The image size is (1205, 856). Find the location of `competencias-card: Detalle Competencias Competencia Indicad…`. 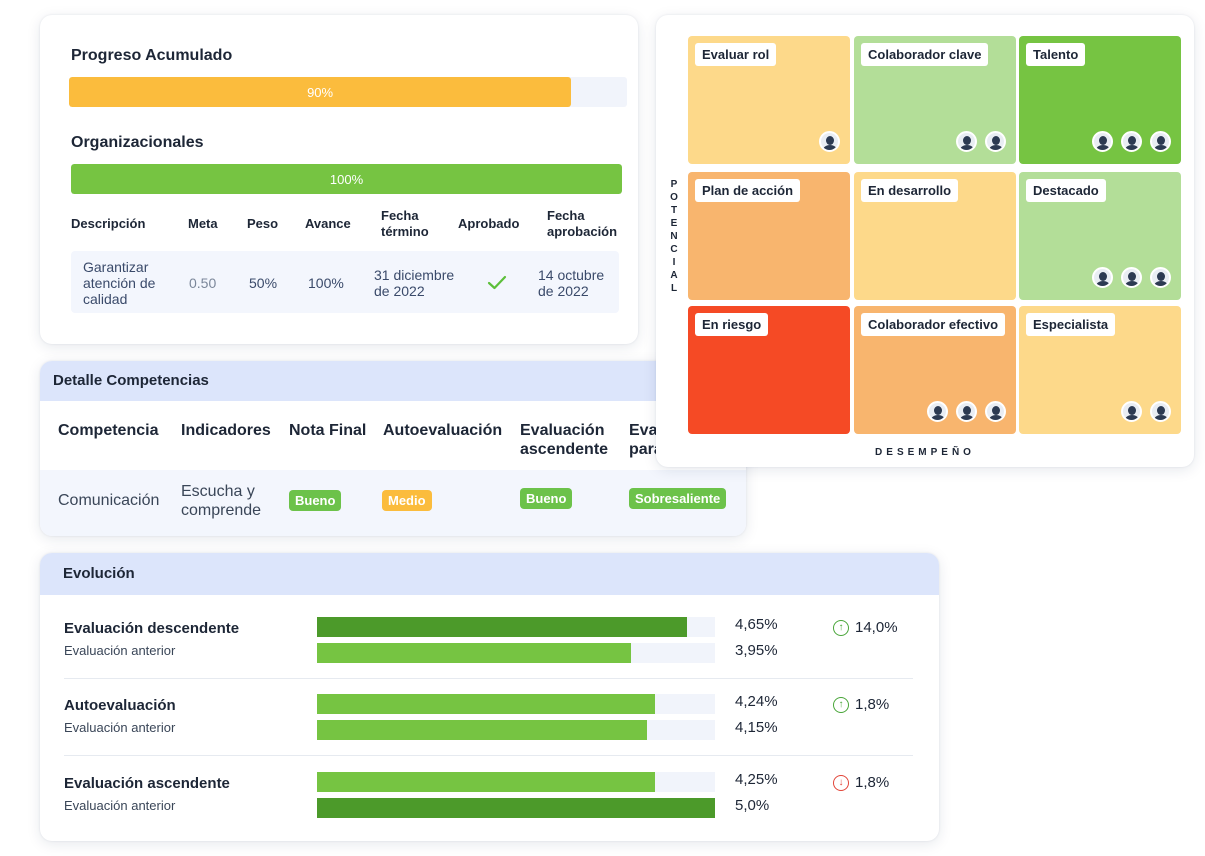

competencias-card: Detalle Competencias Competencia Indicad… is located at coordinates (393, 448).